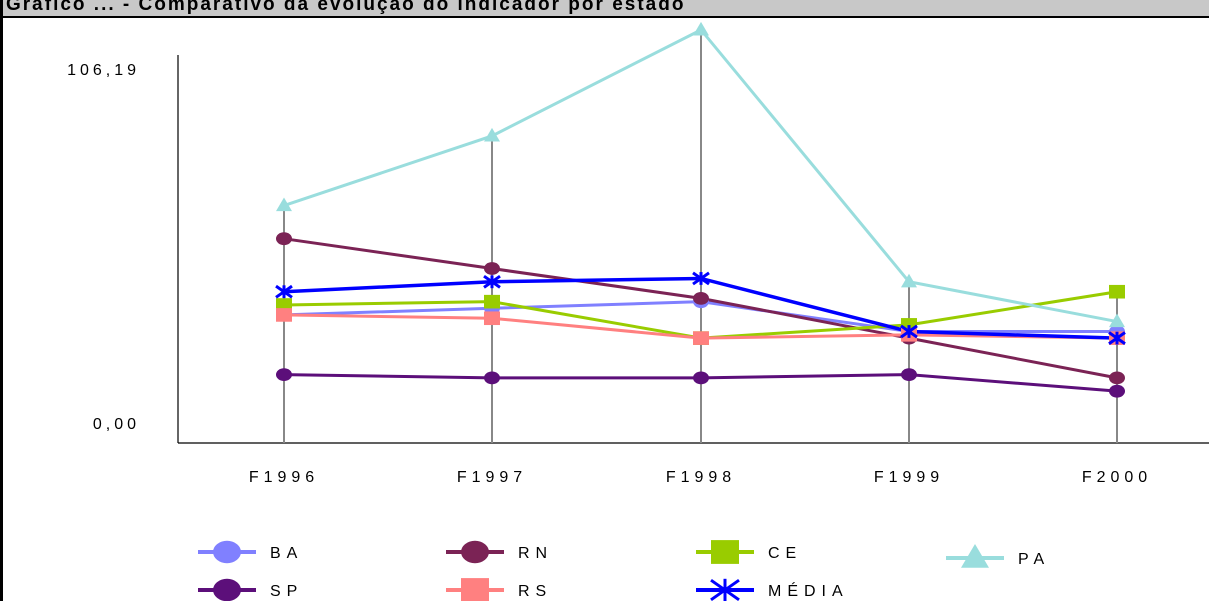 This screenshot has width=1209, height=601. What do you see at coordinates (749, 552) in the screenshot?
I see `legend-entry: CE` at bounding box center [749, 552].